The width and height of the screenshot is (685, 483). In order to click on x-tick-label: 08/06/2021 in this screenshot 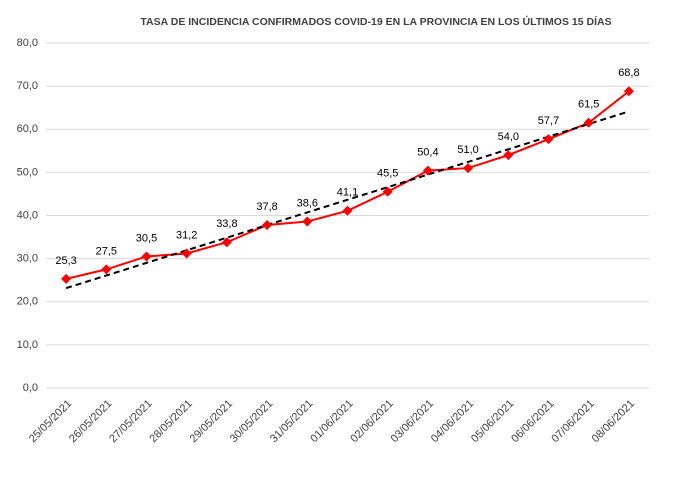, I will do `click(613, 421)`.